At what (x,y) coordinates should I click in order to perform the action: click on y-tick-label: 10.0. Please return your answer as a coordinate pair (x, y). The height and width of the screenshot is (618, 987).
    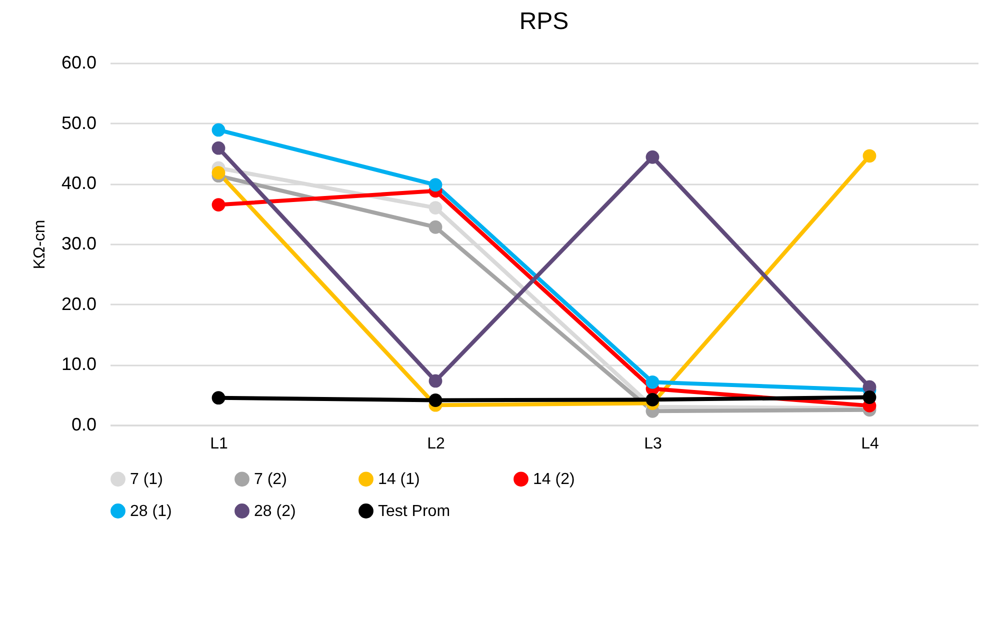
    Looking at the image, I should click on (78, 364).